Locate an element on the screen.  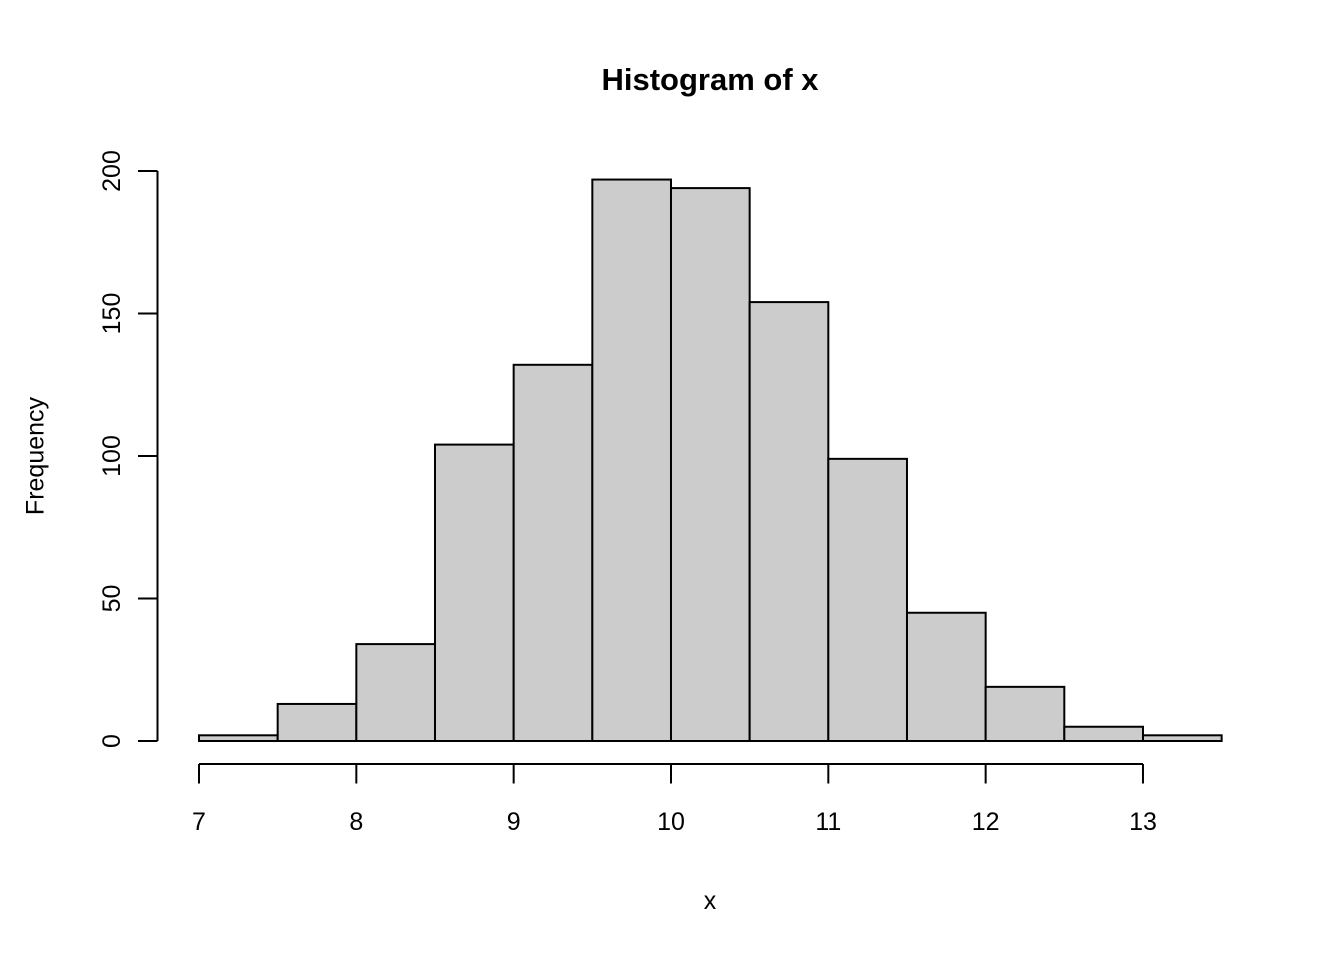
x-tick-label: 9 is located at coordinates (514, 822).